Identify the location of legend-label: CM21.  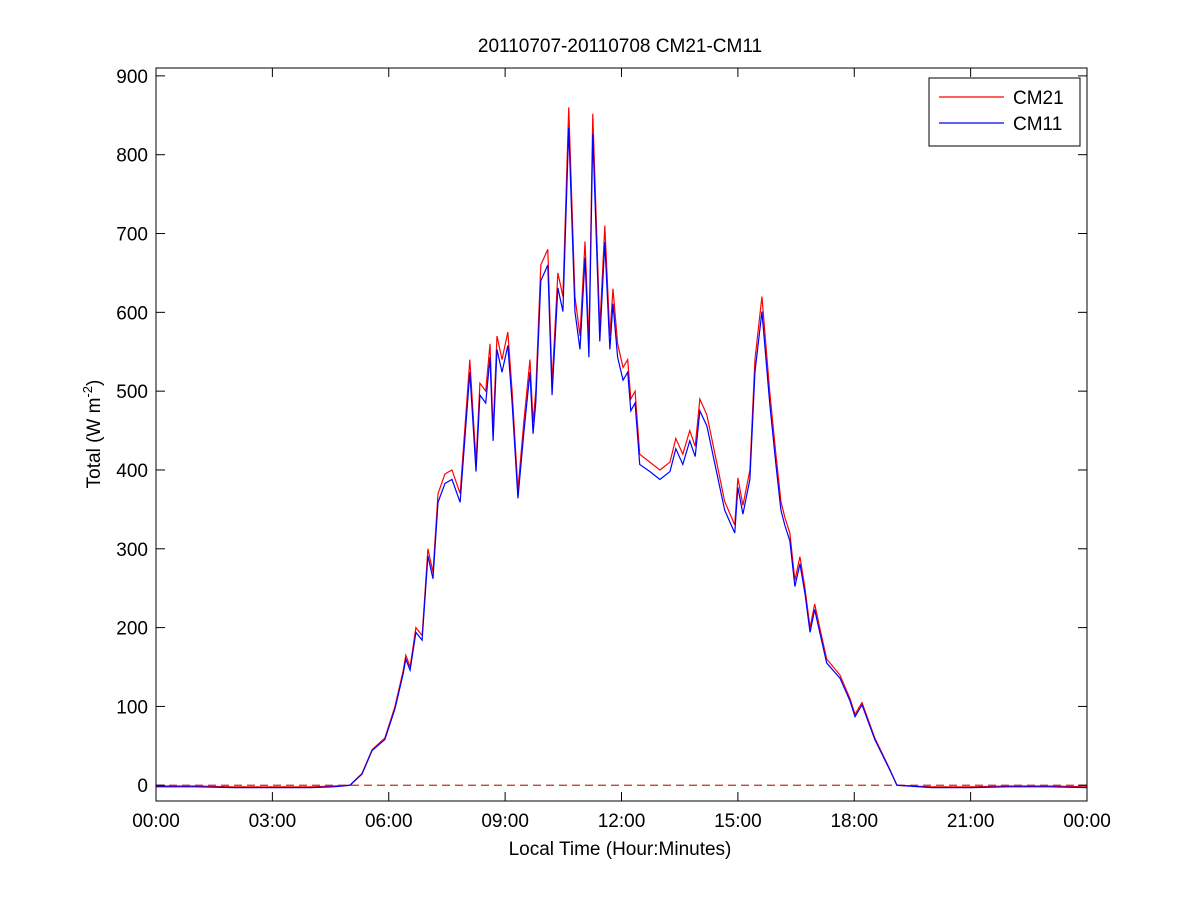
(1038, 98).